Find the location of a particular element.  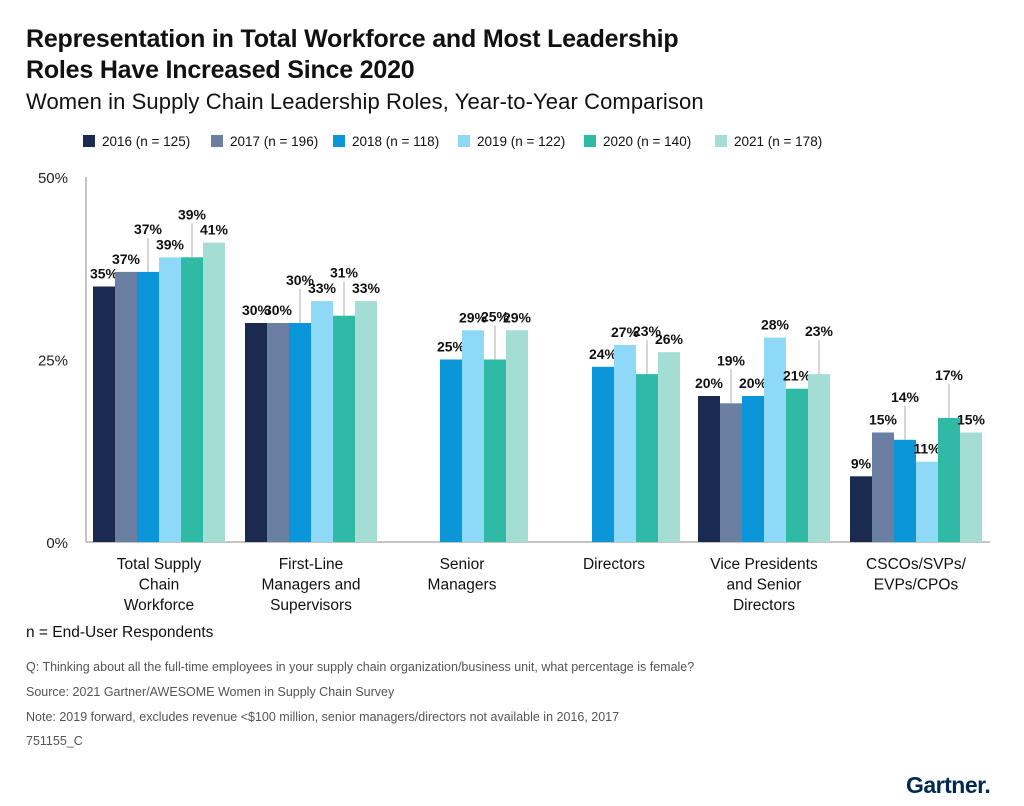

x-category-label: Supervisors is located at coordinates (311, 605).